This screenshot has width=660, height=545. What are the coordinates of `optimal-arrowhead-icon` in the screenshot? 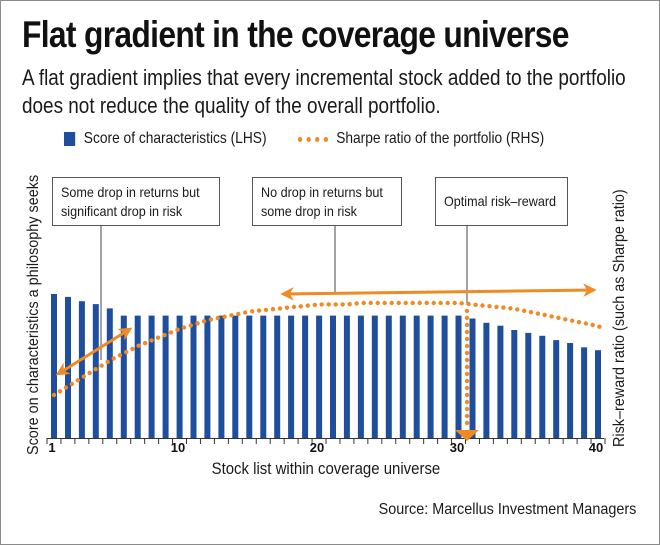 It's located at (467, 435).